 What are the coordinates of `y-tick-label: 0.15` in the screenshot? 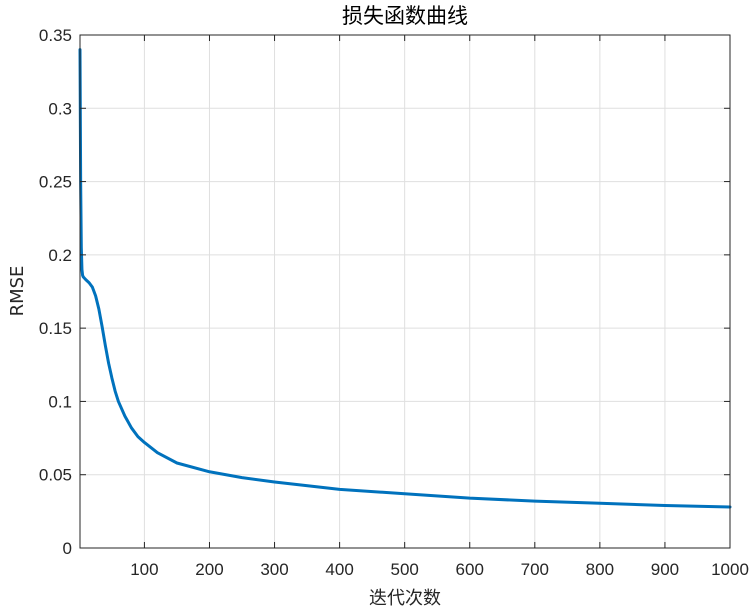 It's located at (55, 328).